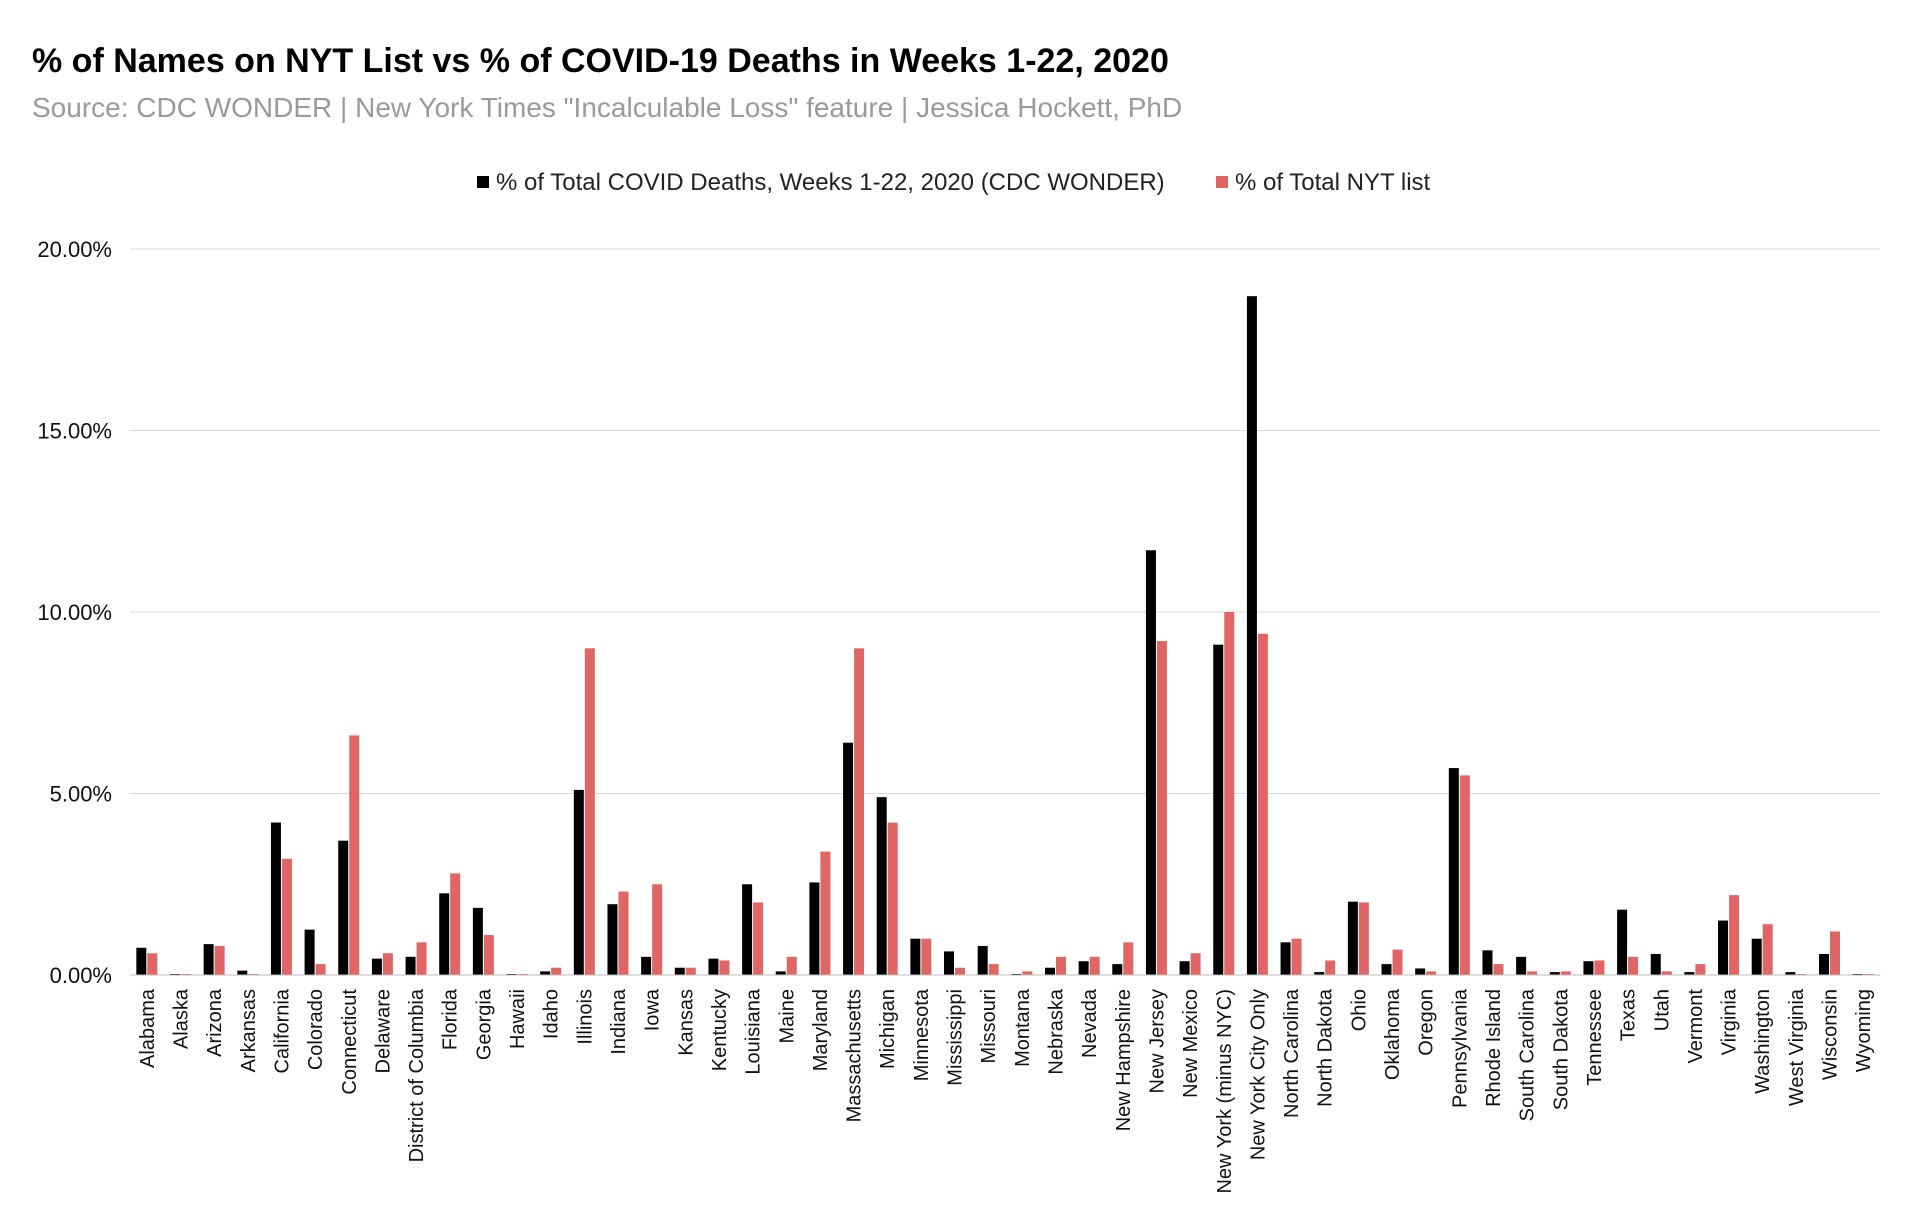  I want to click on x-tick-label: New Hampshire, so click(1124, 1060).